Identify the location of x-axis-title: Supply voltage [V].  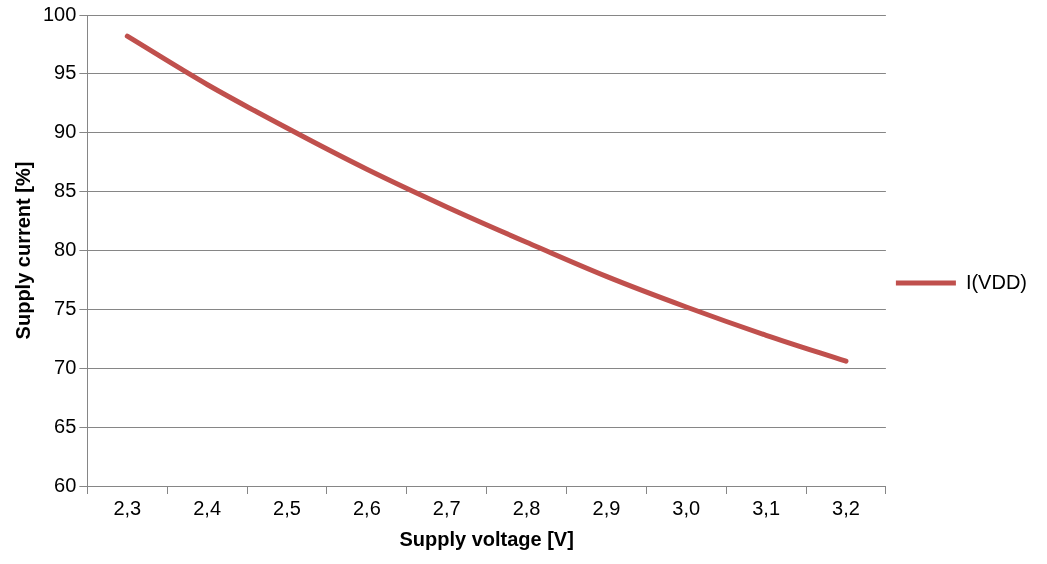
(486, 538).